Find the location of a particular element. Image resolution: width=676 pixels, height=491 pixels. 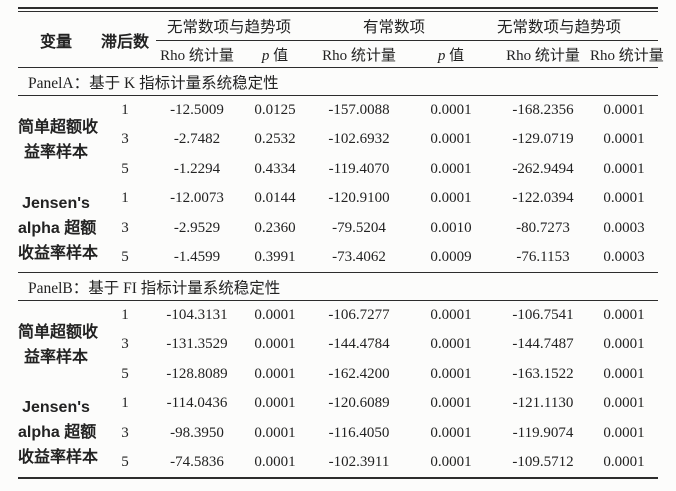

data-cell: -2.7482 is located at coordinates (197, 139).